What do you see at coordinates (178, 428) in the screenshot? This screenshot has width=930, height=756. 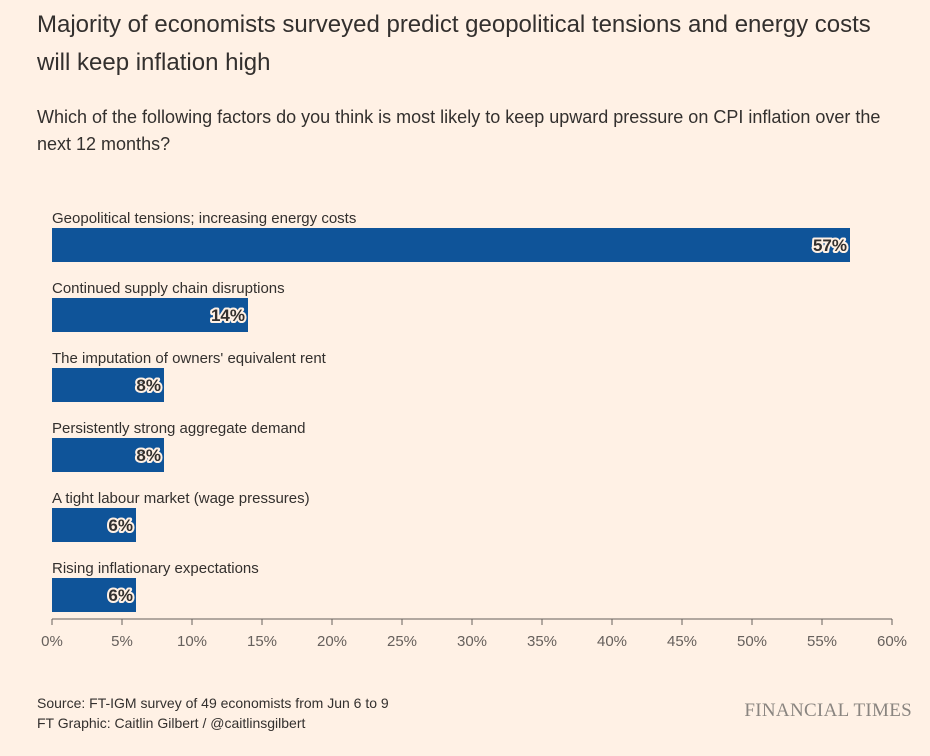 I see `category-label: Persistently strong aggregate demand` at bounding box center [178, 428].